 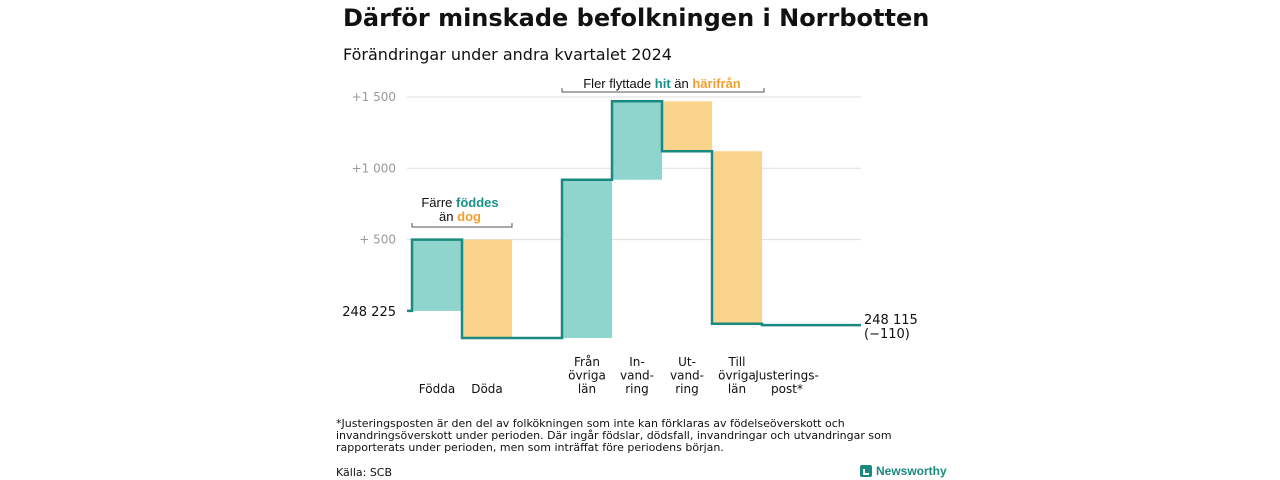 What do you see at coordinates (460, 216) in the screenshot?
I see `annotation-births-deaths-line2: än dog` at bounding box center [460, 216].